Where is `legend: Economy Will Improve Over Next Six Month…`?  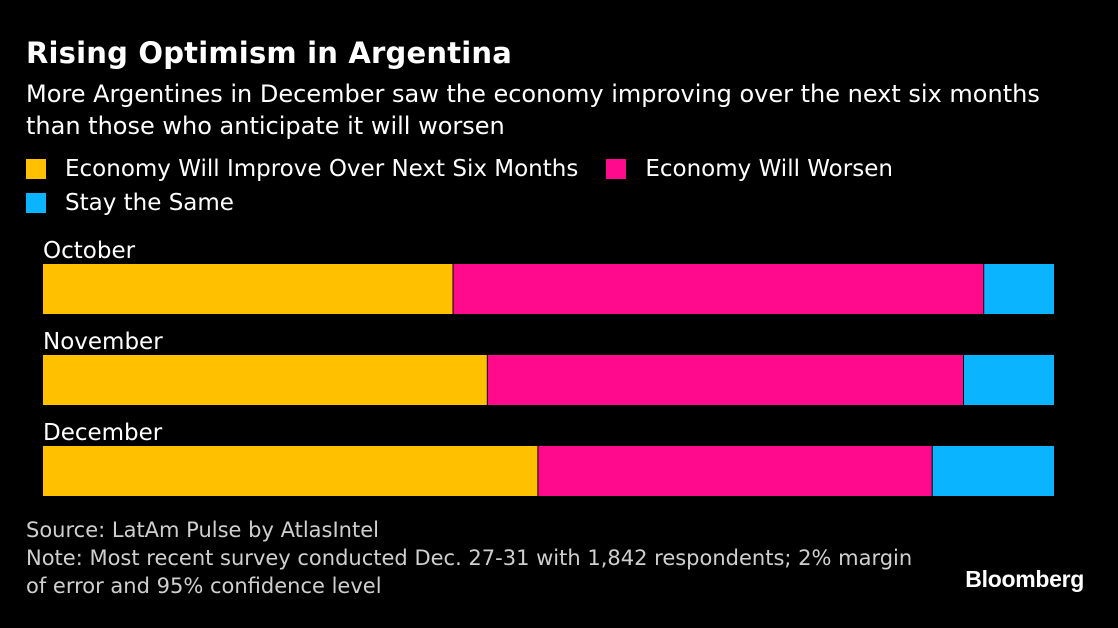 legend: Economy Will Improve Over Next Six Month… is located at coordinates (526, 186).